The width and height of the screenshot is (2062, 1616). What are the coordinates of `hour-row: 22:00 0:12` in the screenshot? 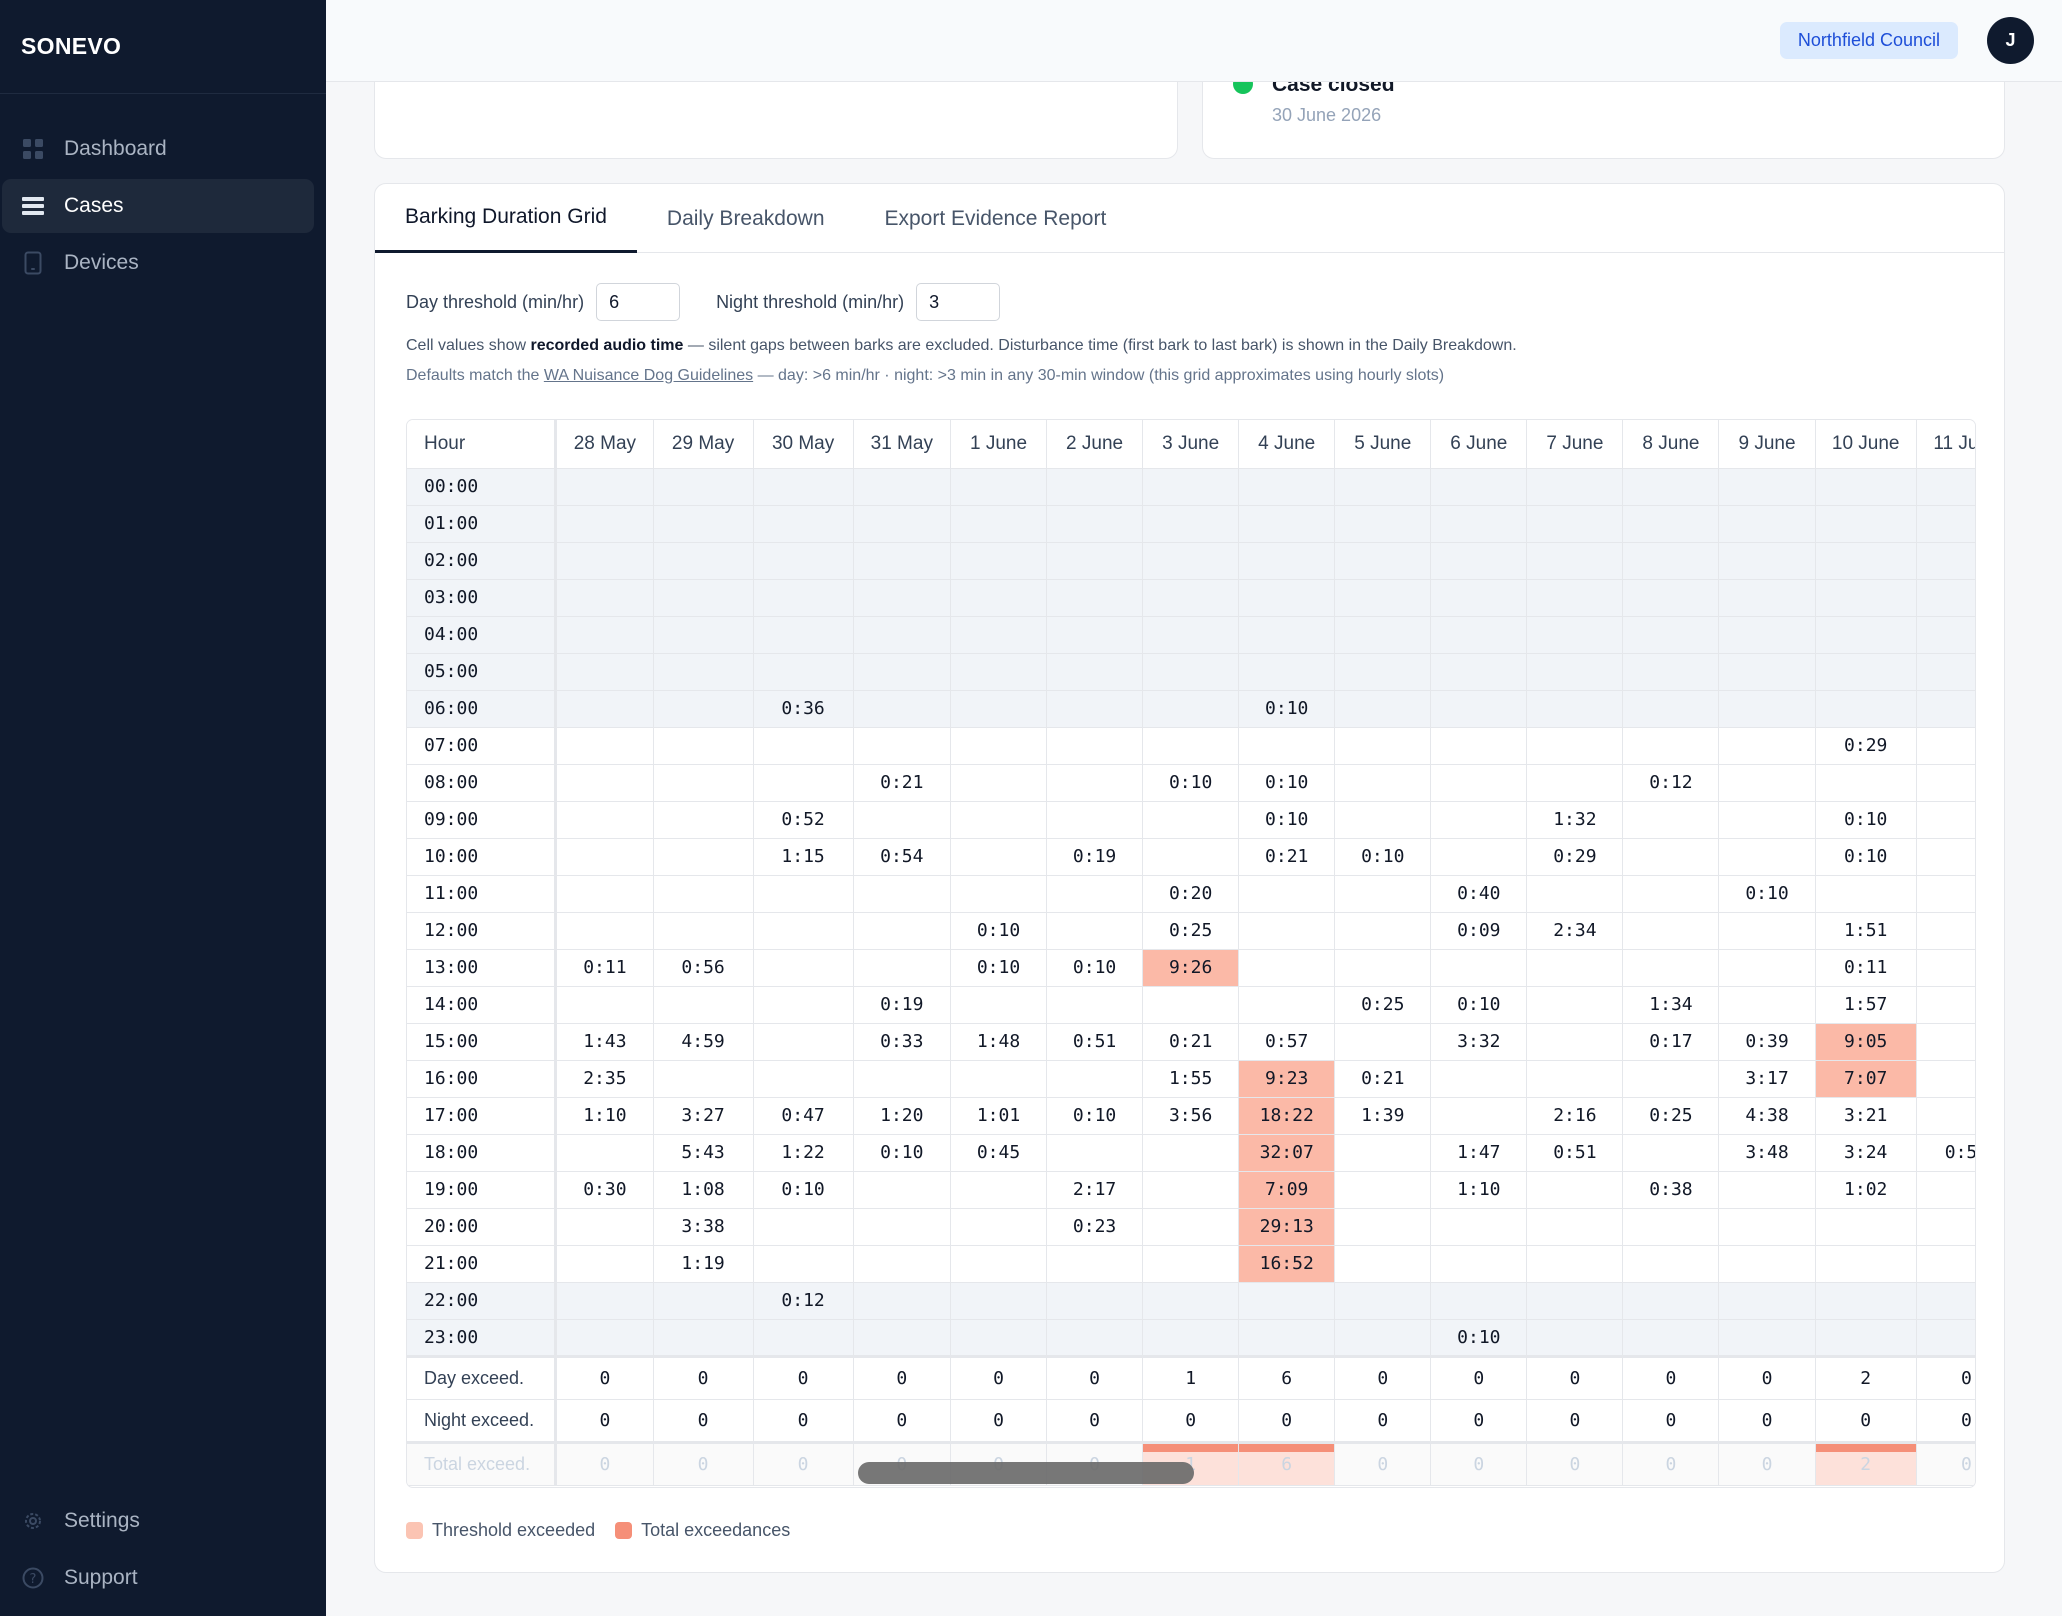 It's located at (1191, 1301).